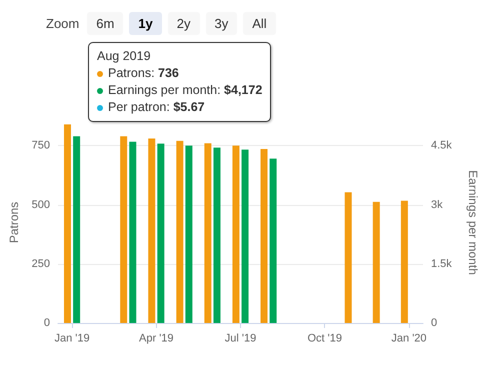 This screenshot has width=487, height=377. Describe the element at coordinates (143, 73) in the screenshot. I see `text: Patrons: 736` at that location.